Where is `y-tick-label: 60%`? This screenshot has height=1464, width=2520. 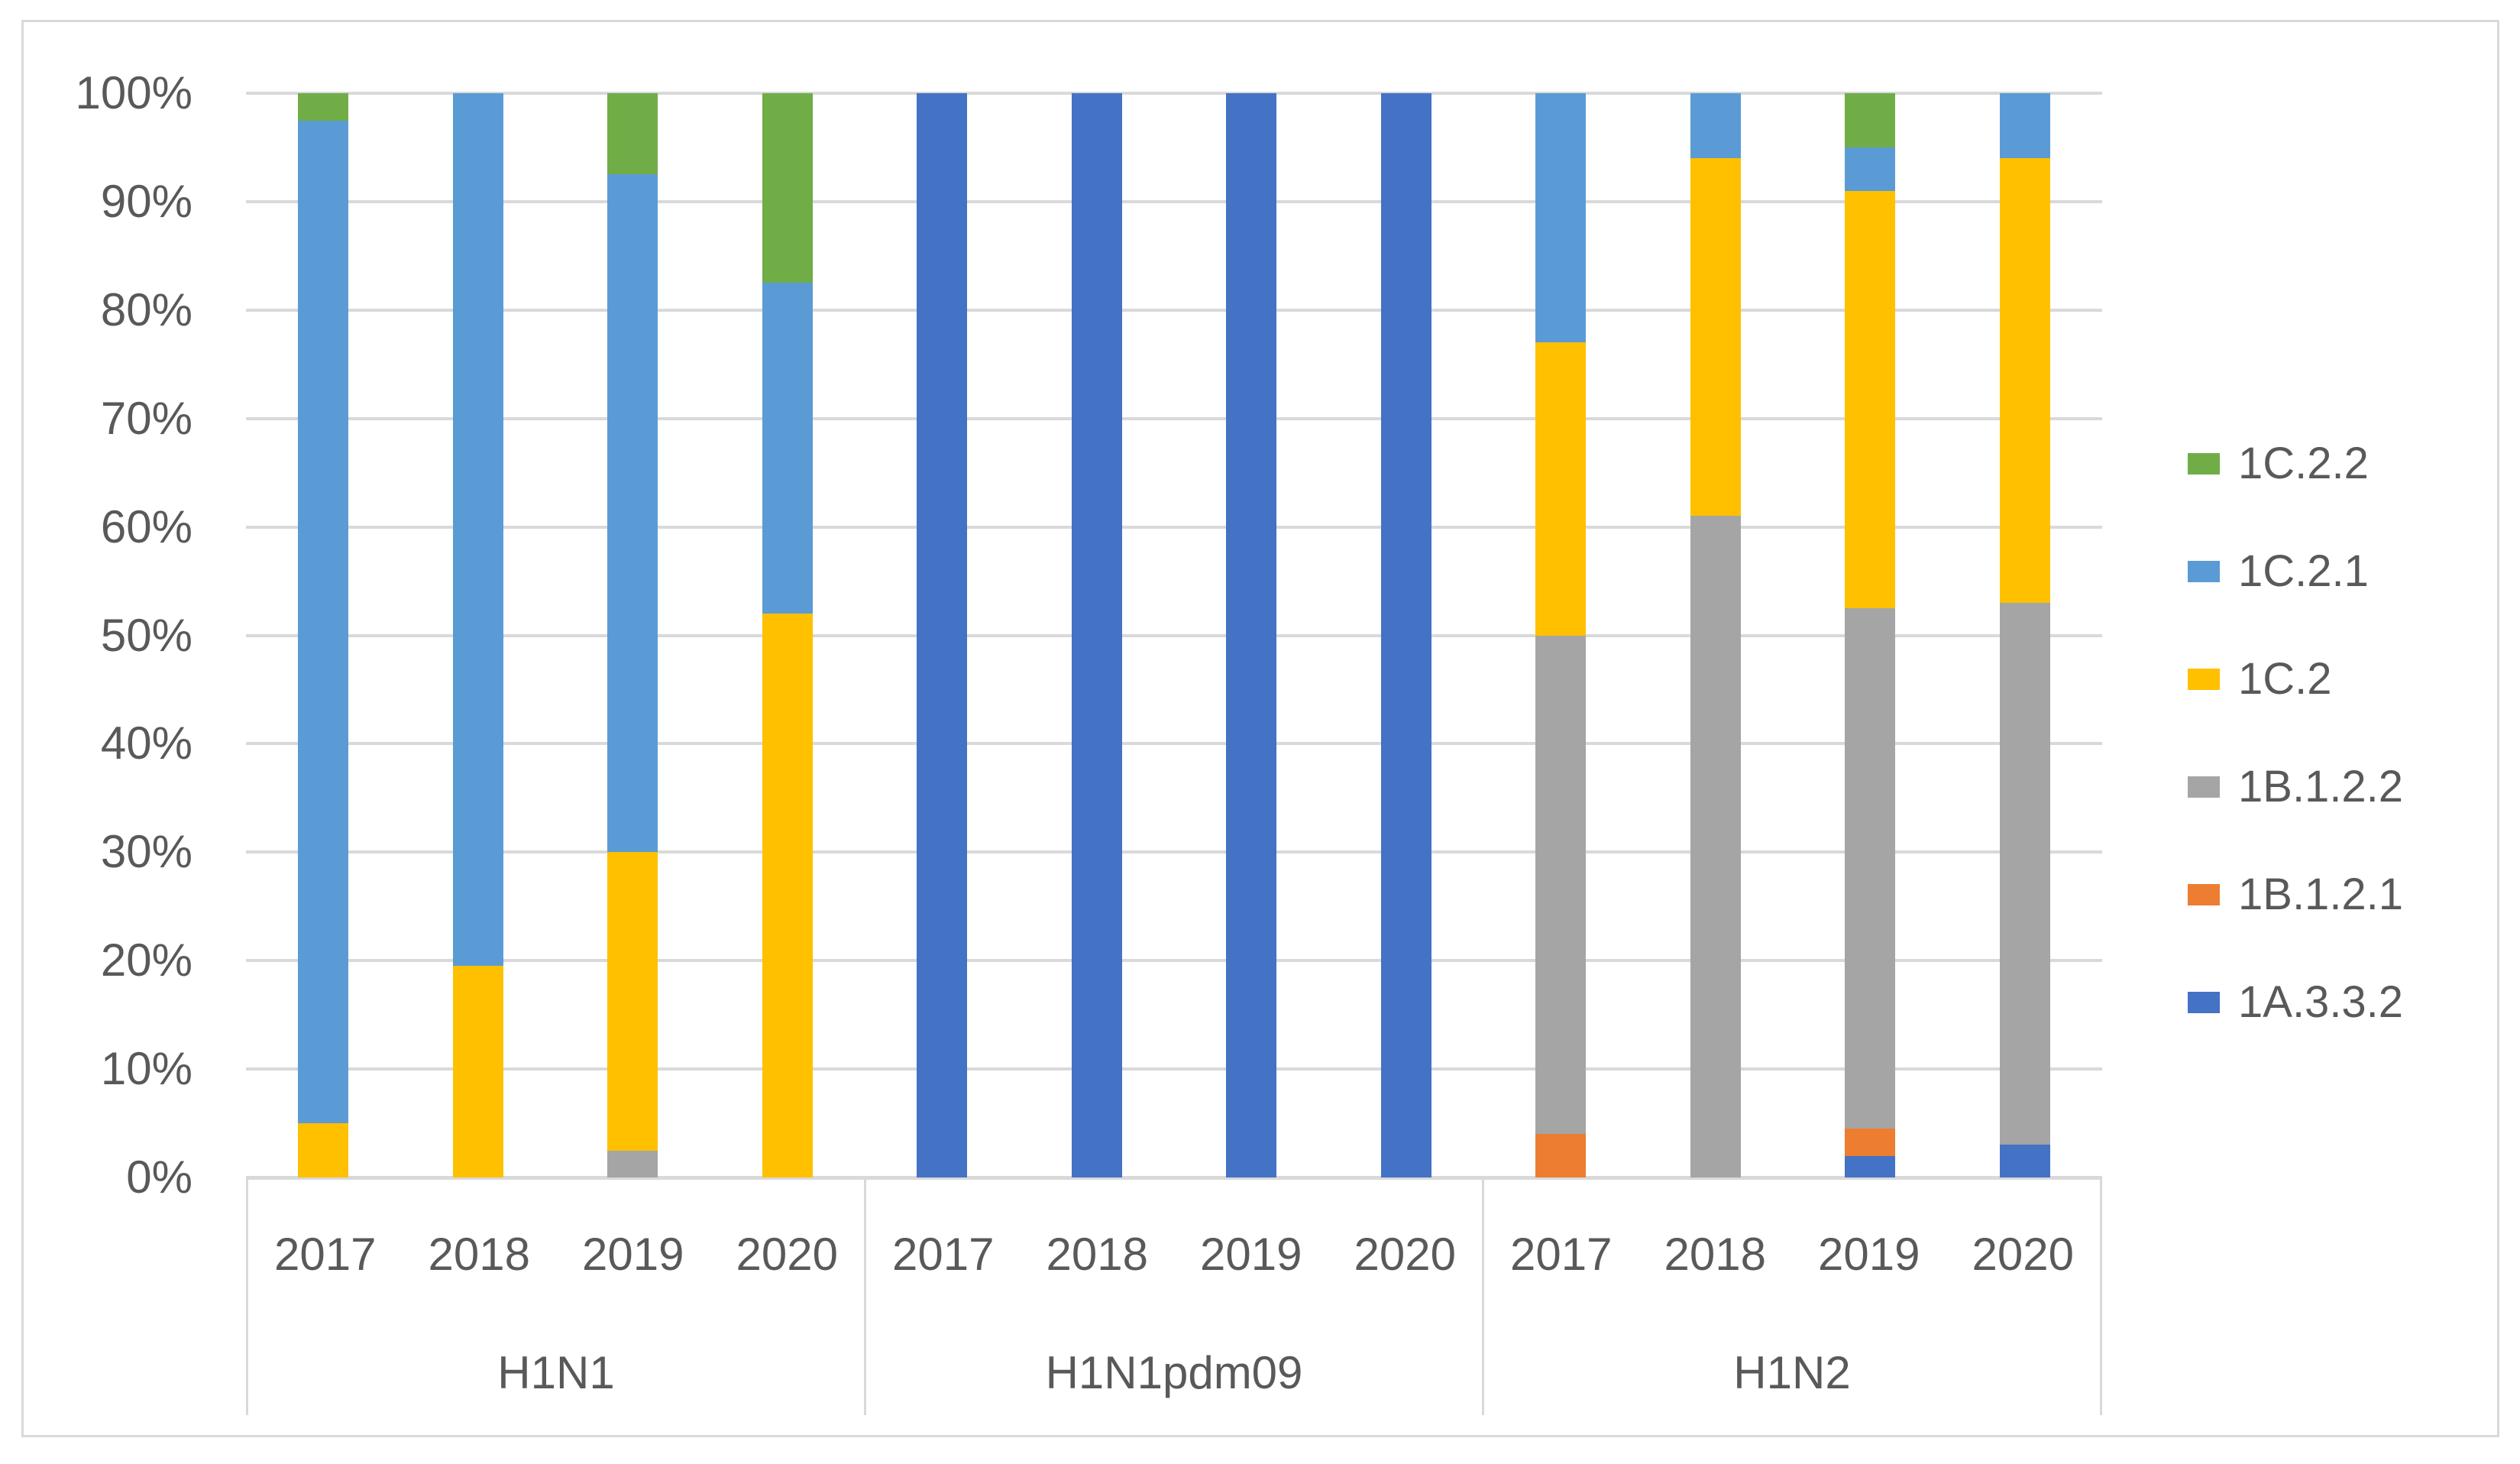 y-tick-label: 60% is located at coordinates (146, 526).